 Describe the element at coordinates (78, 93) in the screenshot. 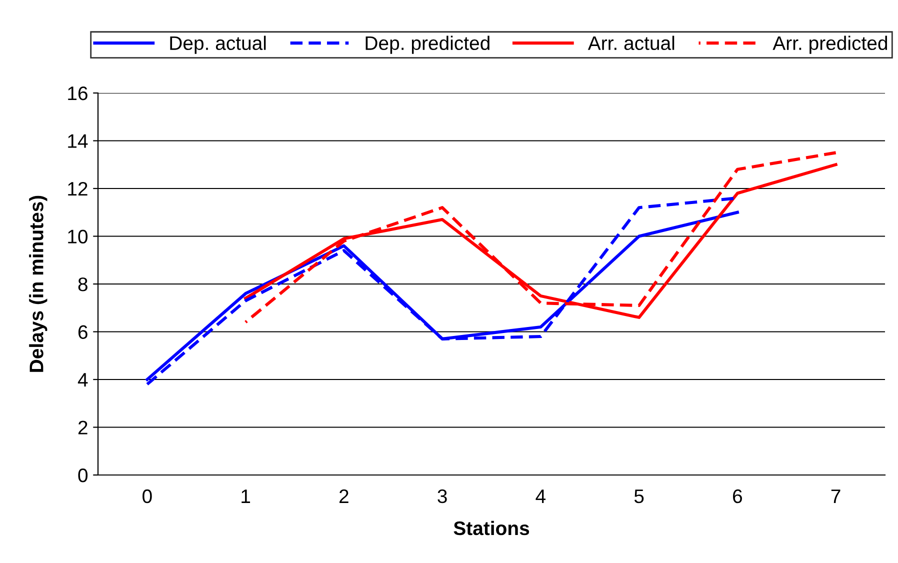

I see `y-tick-label: 16` at that location.